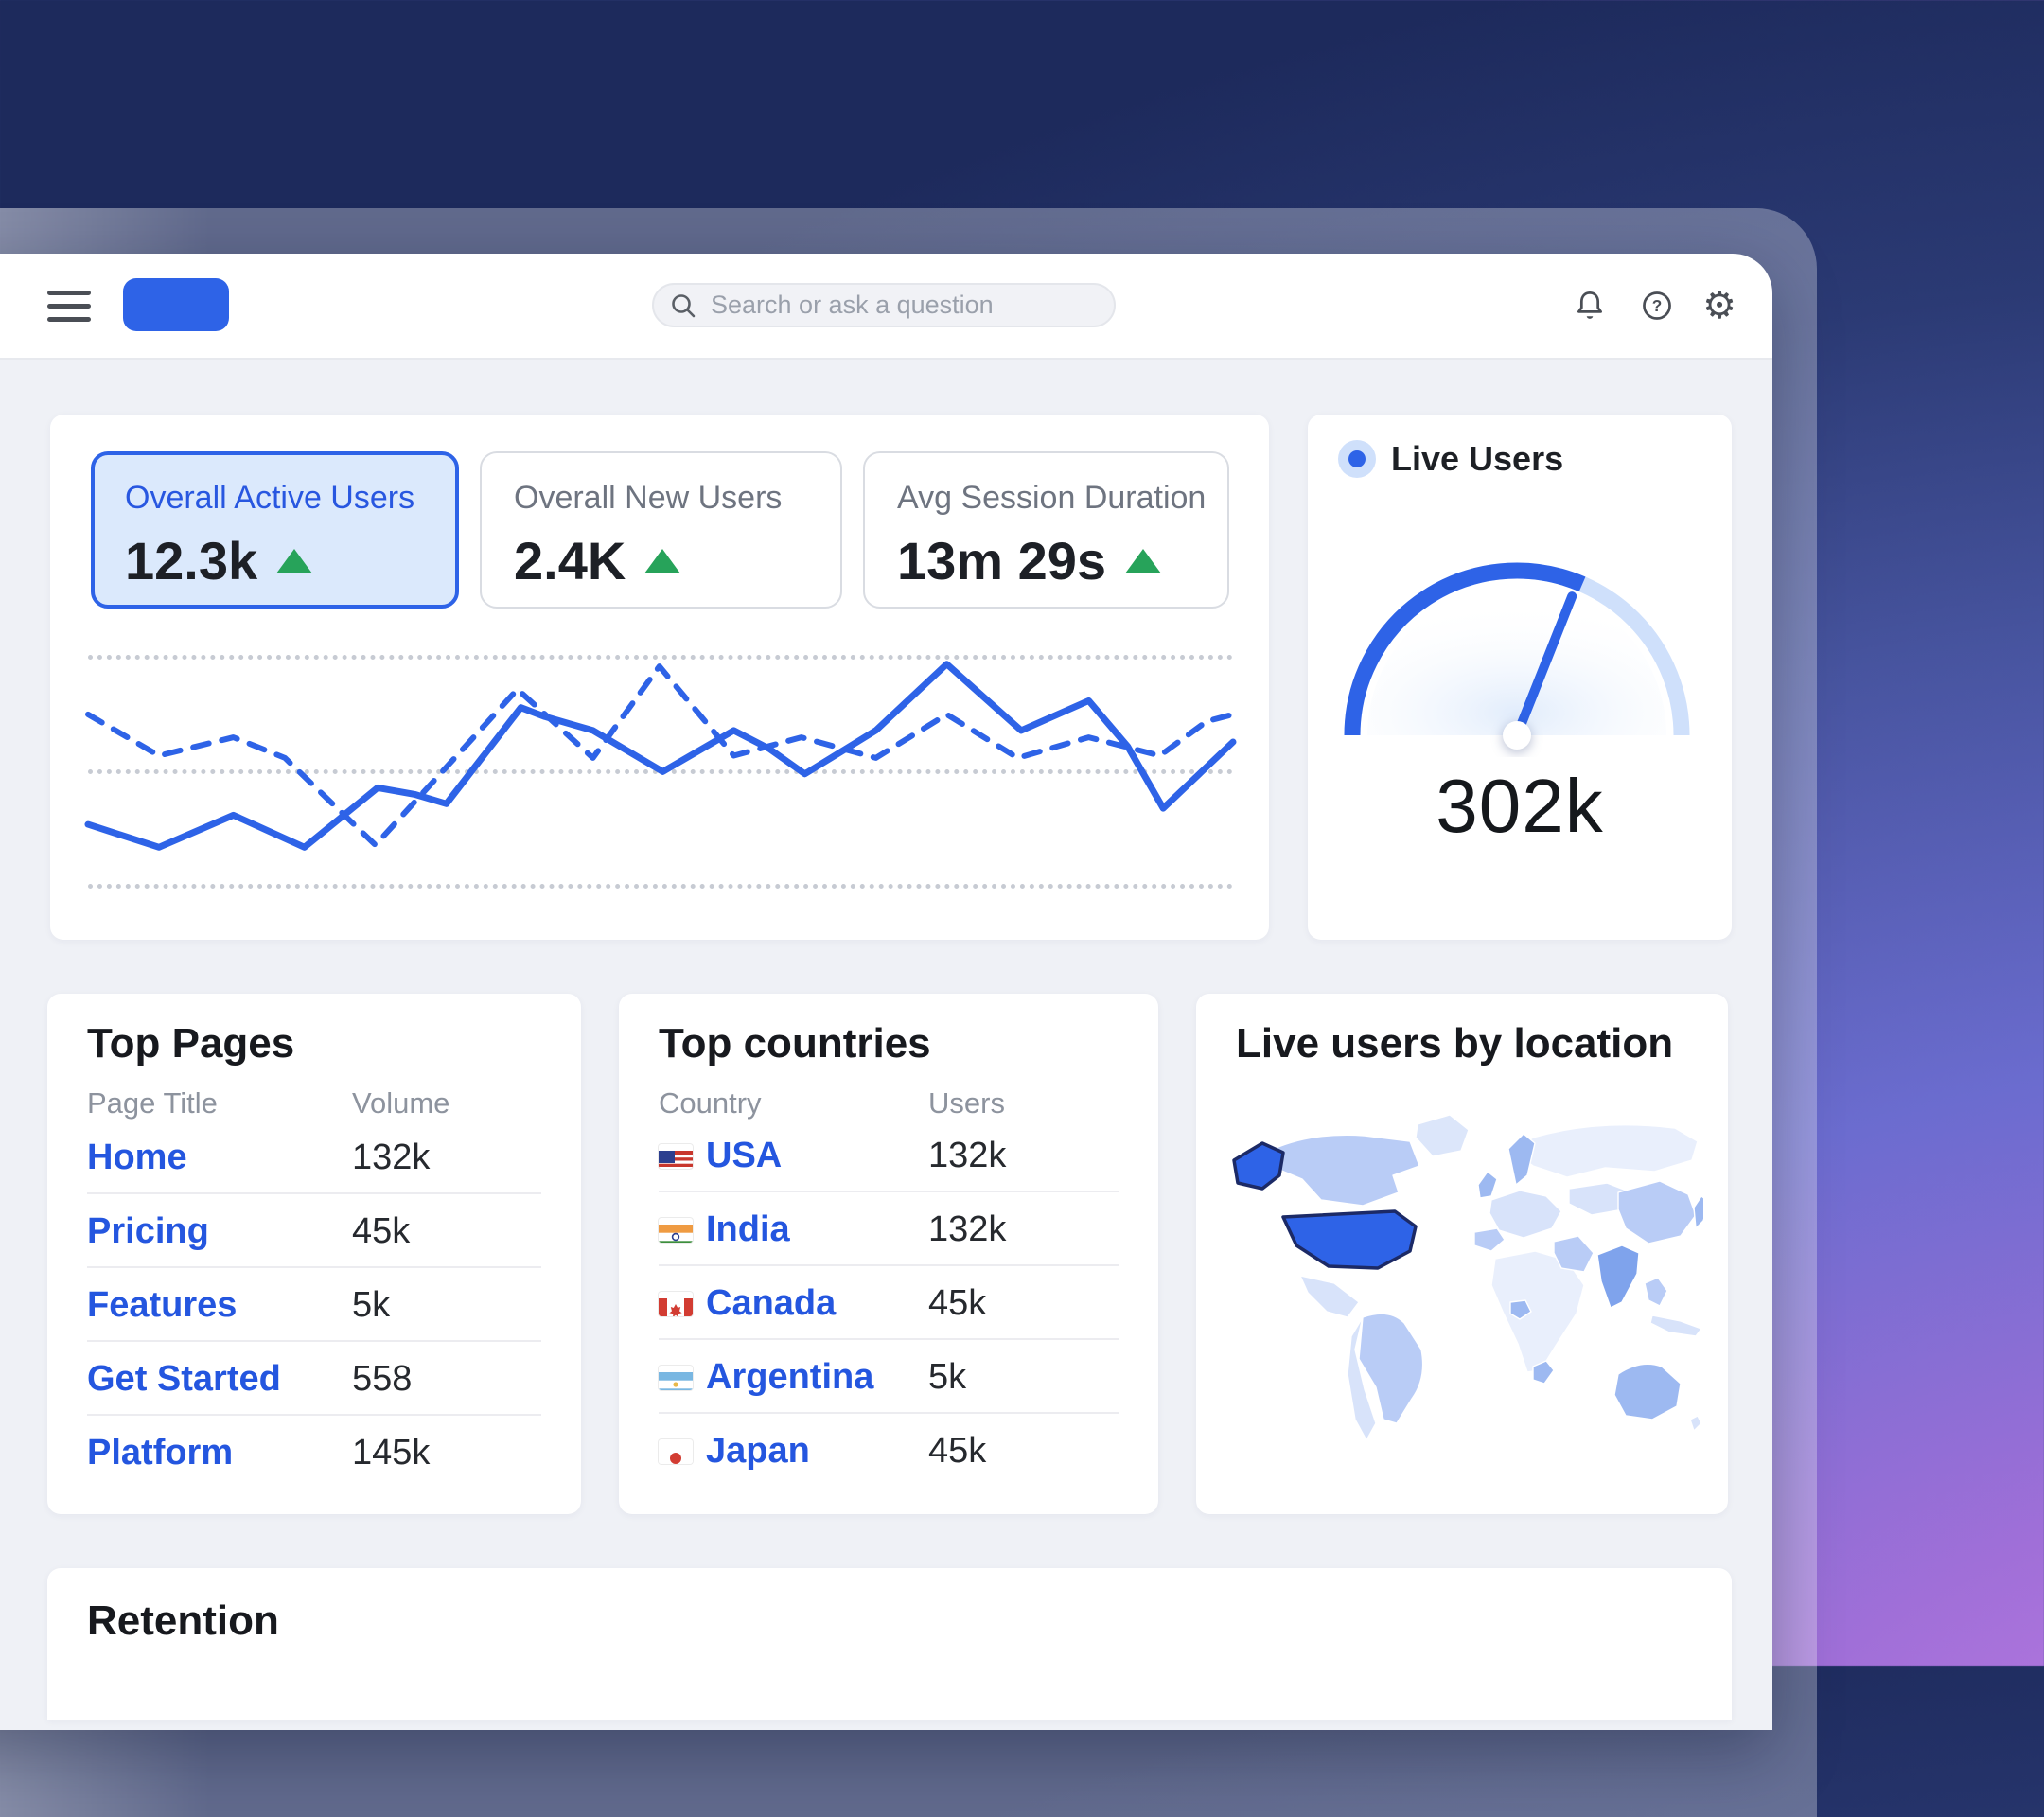 The height and width of the screenshot is (1817, 2044). What do you see at coordinates (904, 305) in the screenshot?
I see `search-input` at bounding box center [904, 305].